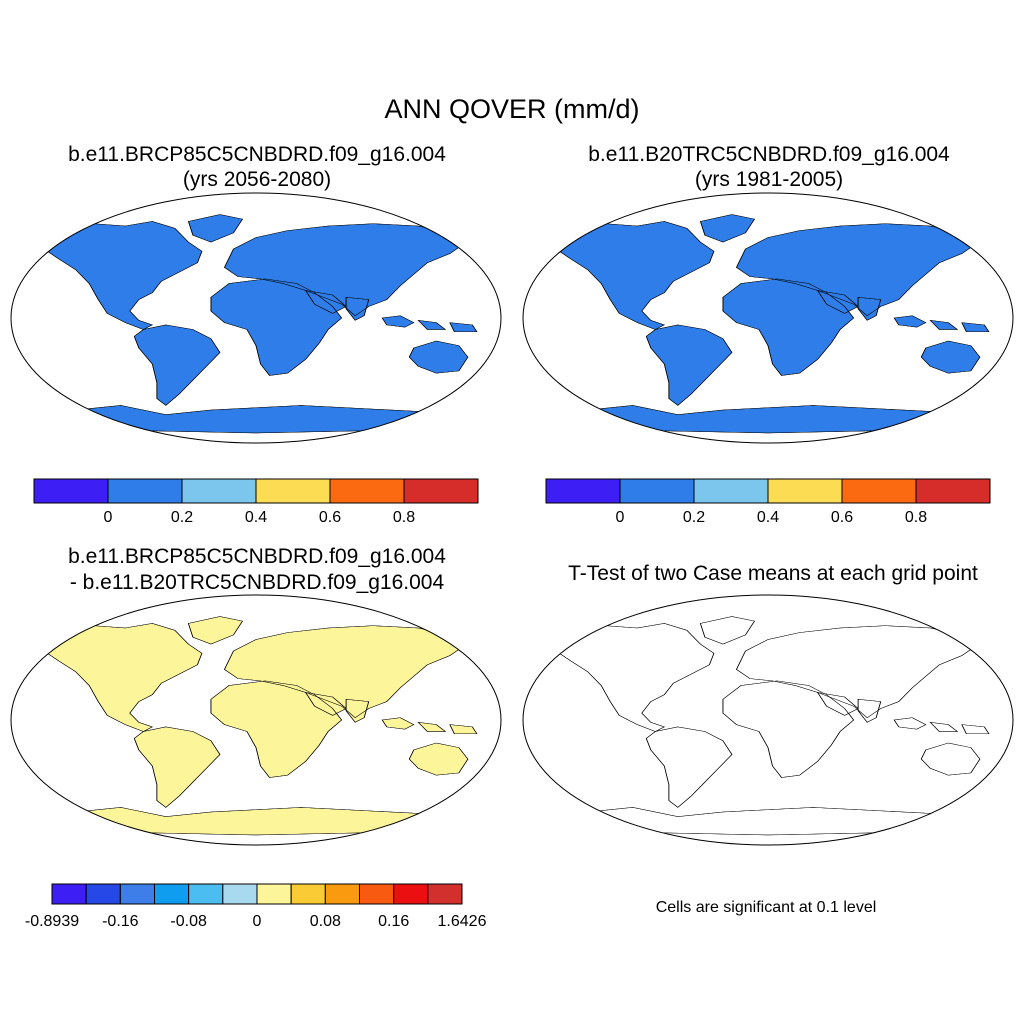 This screenshot has width=1024, height=1024. What do you see at coordinates (462, 921) in the screenshot?
I see `colorbar-tick-label: 1.6426` at bounding box center [462, 921].